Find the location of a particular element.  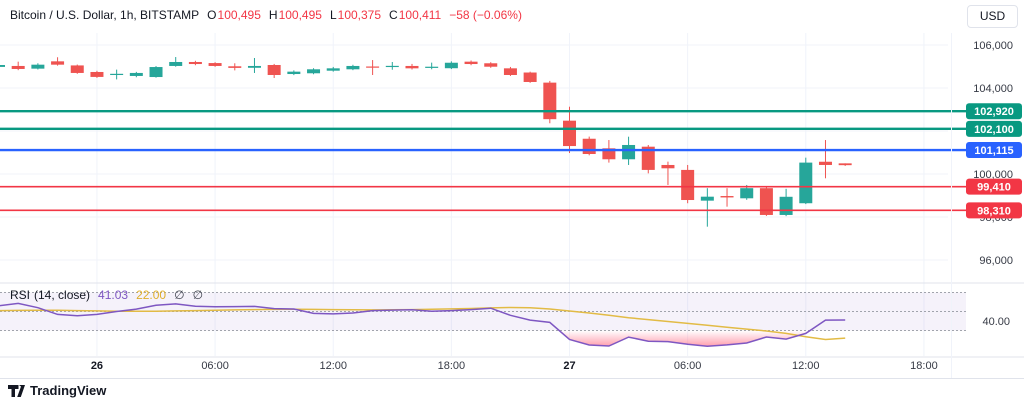

tradingview-logo: TradingView is located at coordinates (57, 390).